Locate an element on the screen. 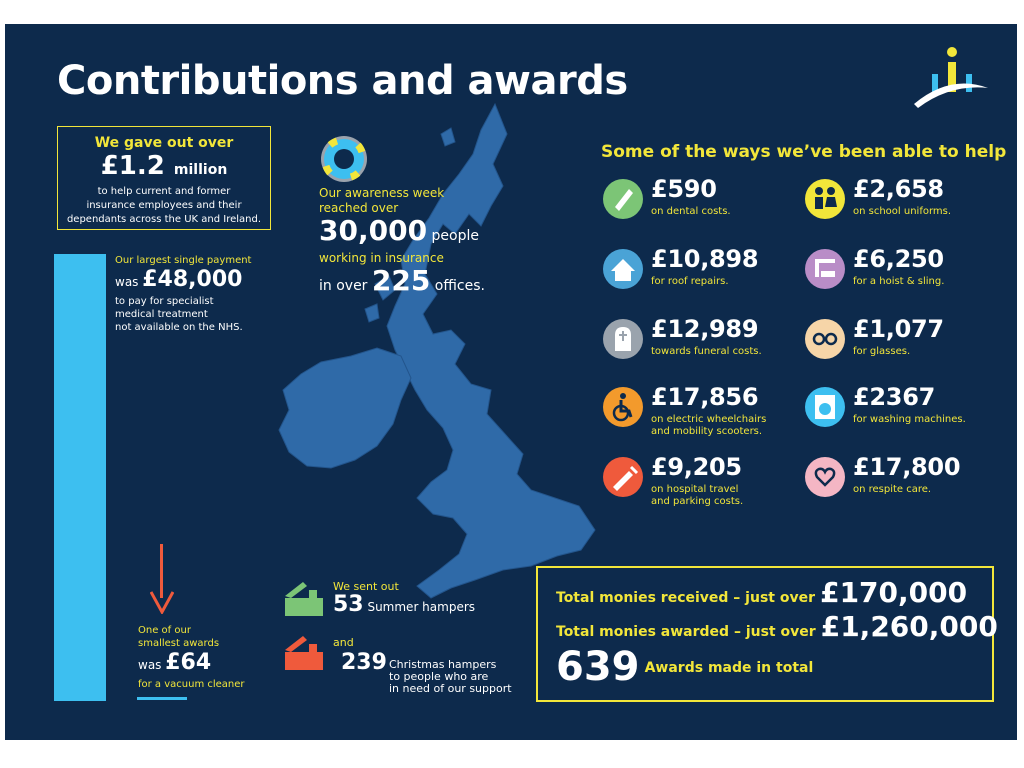 The width and height of the screenshot is (1024, 768). christmas-hampers-line: 239 is located at coordinates (364, 662).